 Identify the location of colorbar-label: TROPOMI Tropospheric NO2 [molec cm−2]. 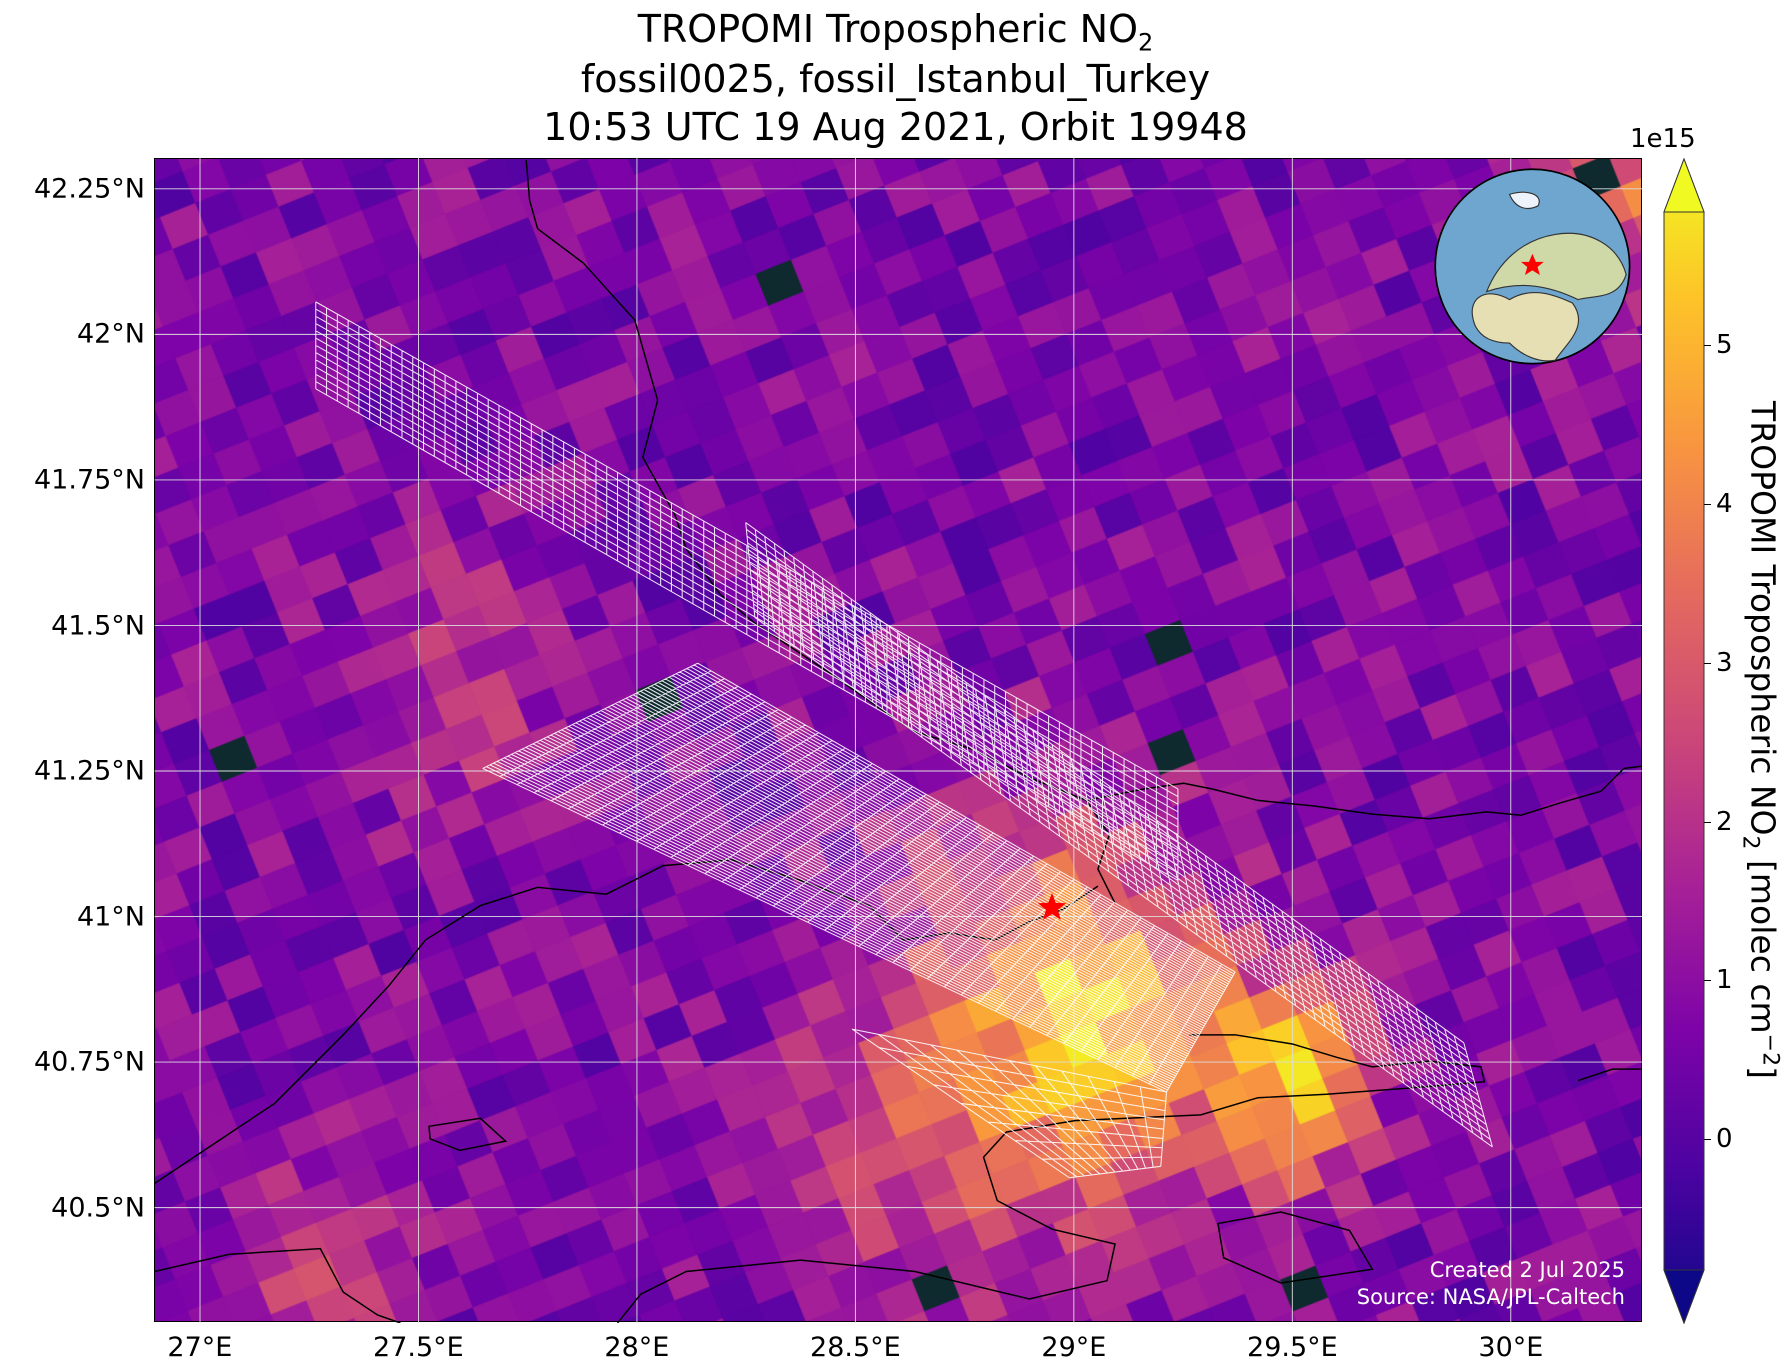
(1760, 740).